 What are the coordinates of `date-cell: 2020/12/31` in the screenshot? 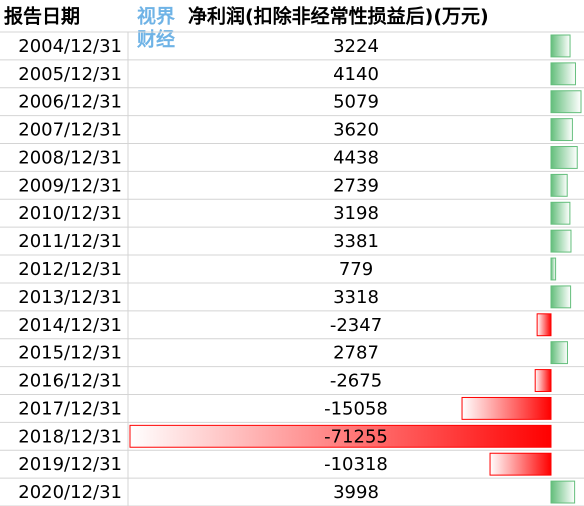 It's located at (70, 492).